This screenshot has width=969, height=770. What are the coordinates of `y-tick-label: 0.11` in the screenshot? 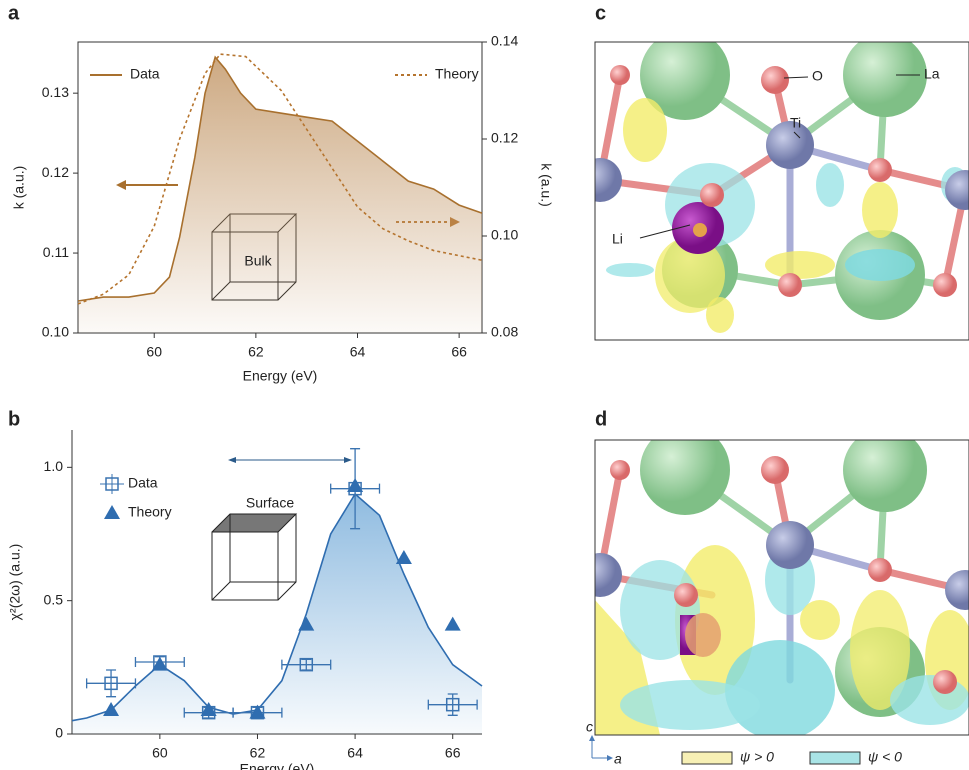 It's located at (56, 252).